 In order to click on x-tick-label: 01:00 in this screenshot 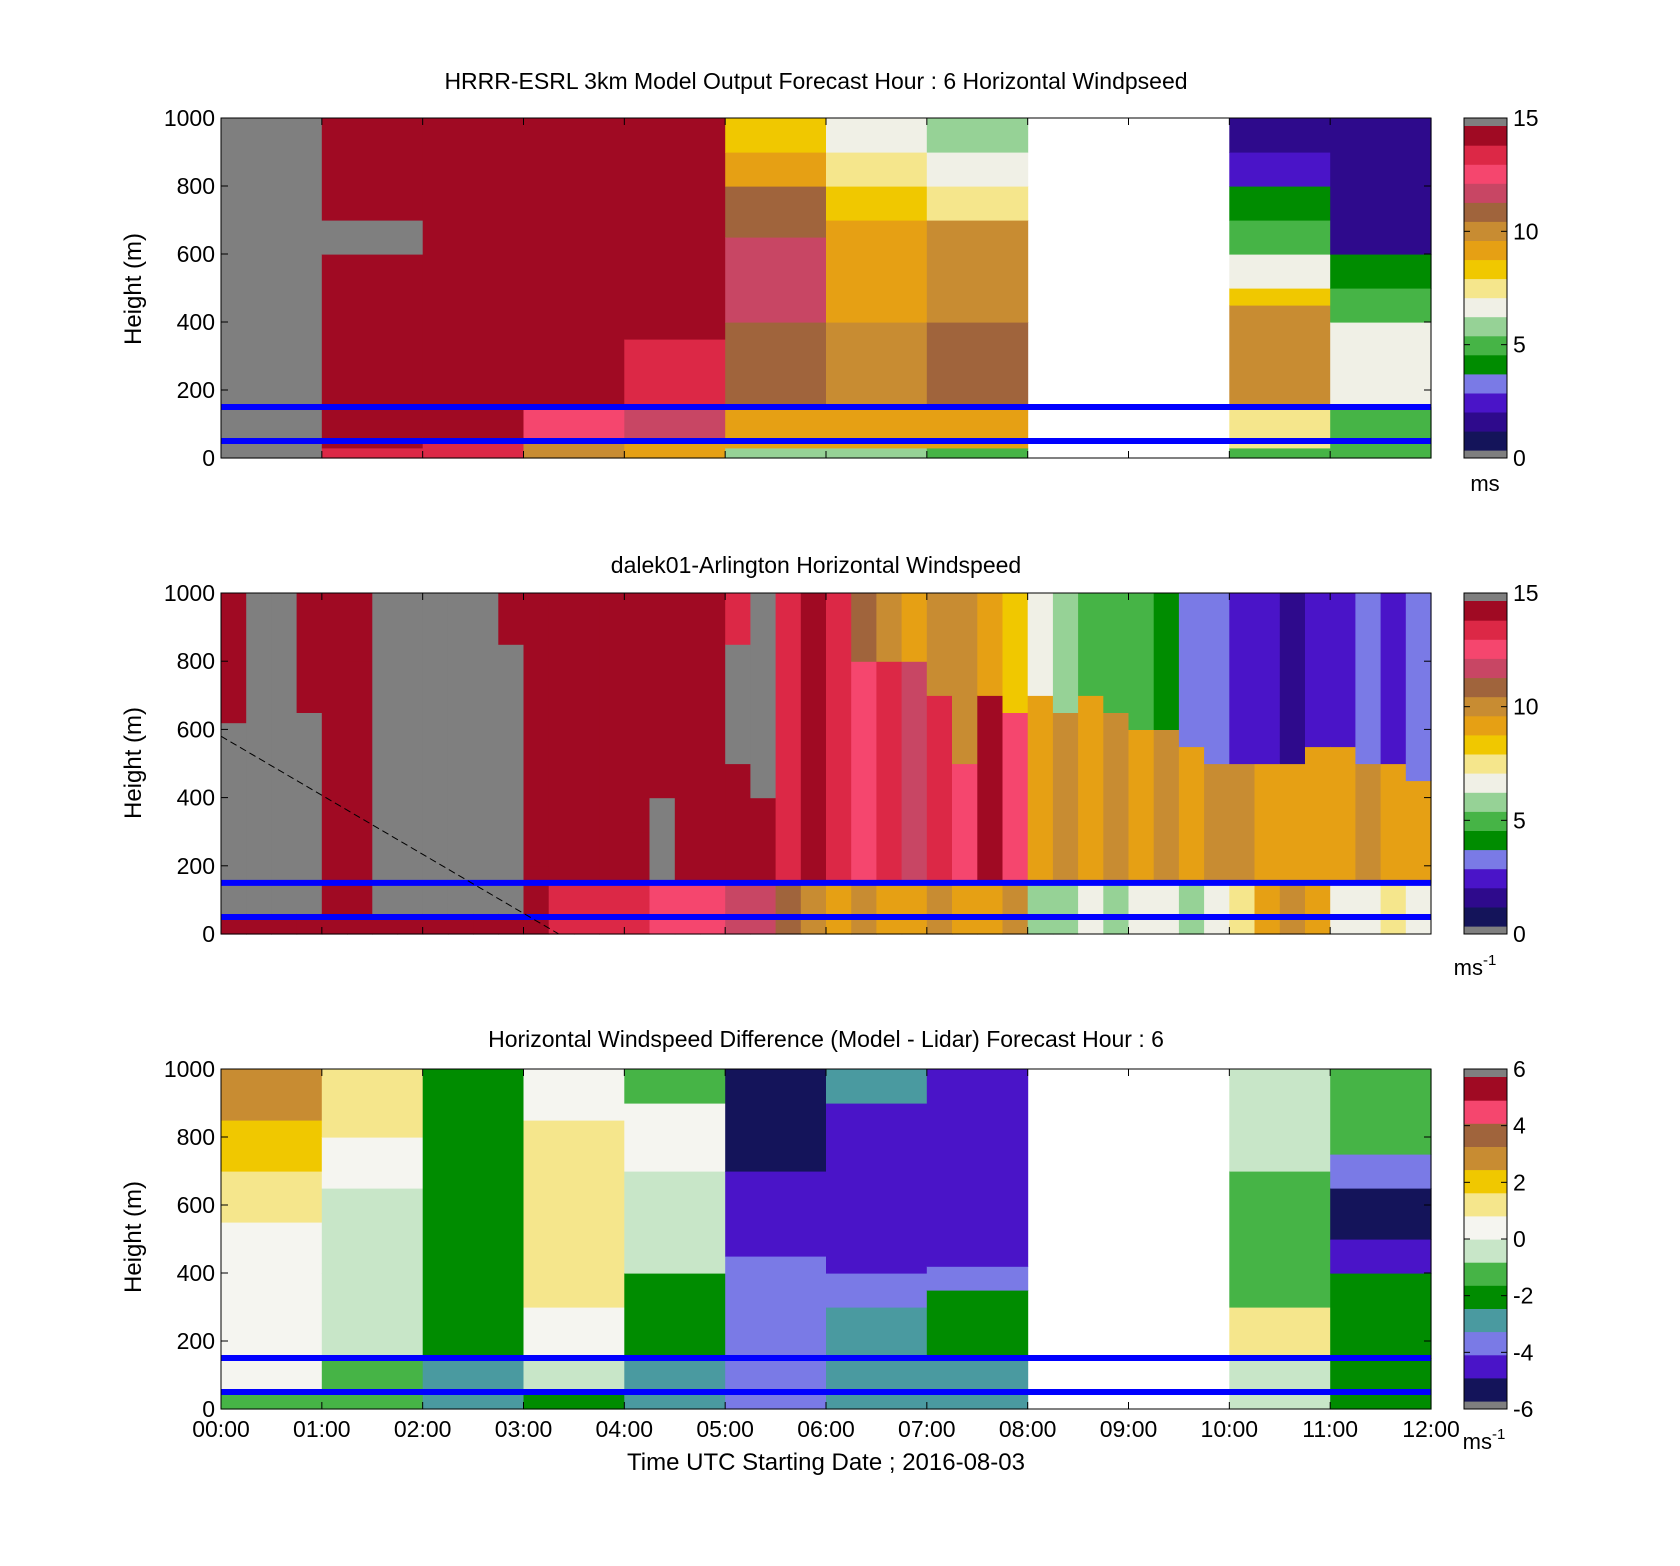, I will do `click(322, 1429)`.